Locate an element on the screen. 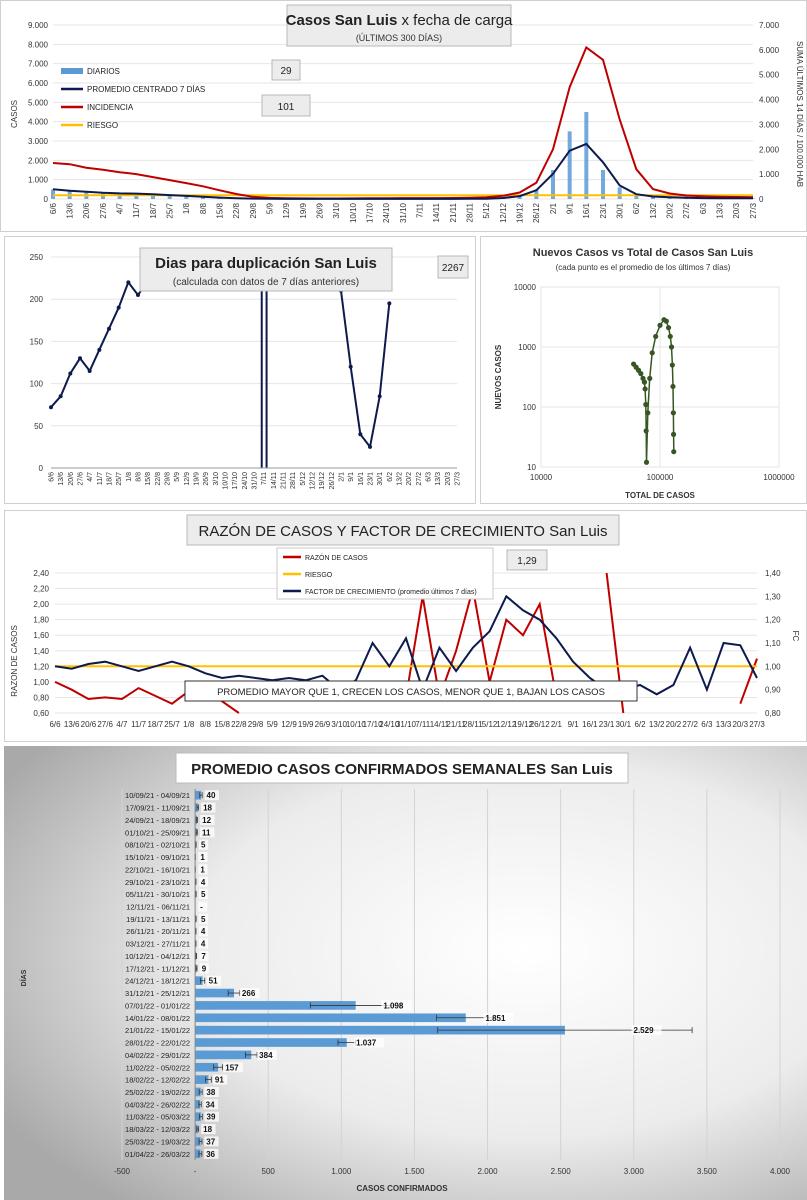  x-tick-label: 30/1 is located at coordinates (619, 210).